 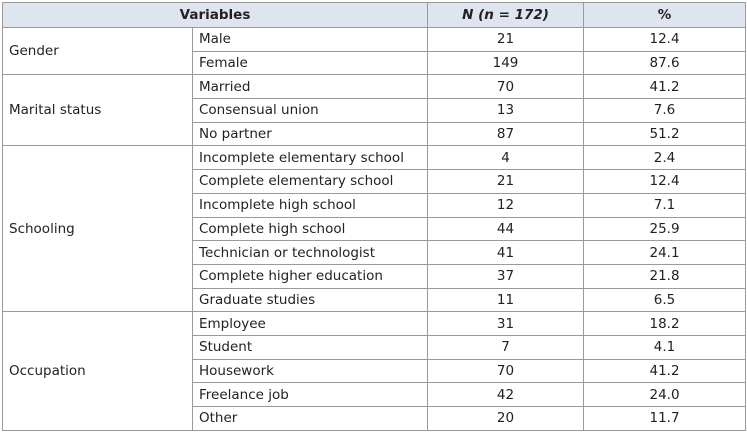 What do you see at coordinates (665, 158) in the screenshot?
I see `percent-cell: 2.4` at bounding box center [665, 158].